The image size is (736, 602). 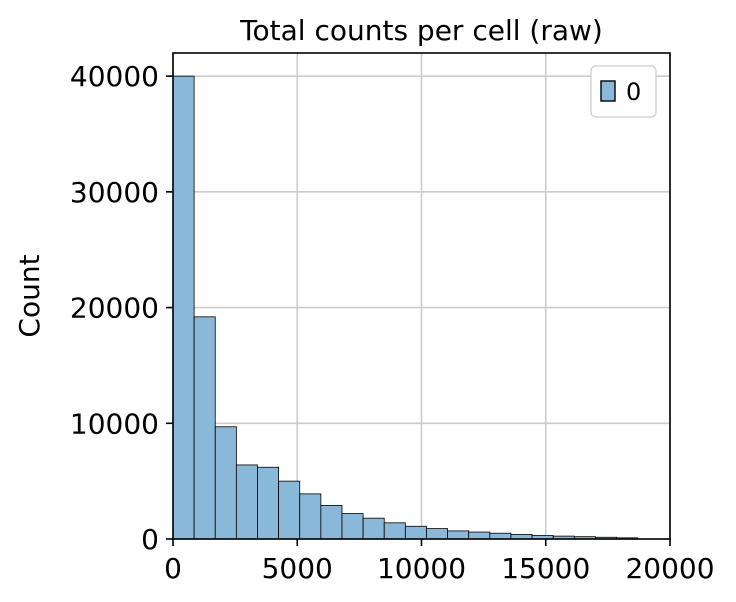 I want to click on legend-label: 0, so click(x=633, y=92).